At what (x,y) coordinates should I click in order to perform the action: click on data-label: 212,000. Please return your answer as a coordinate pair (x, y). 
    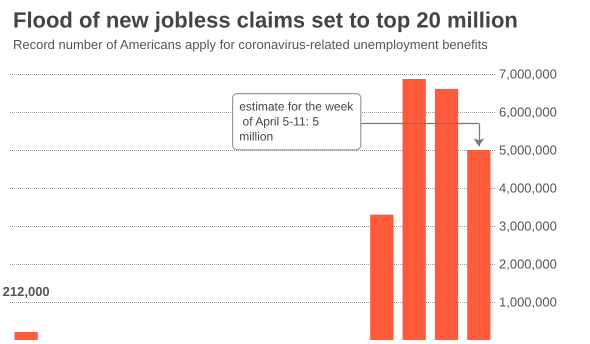
    Looking at the image, I should click on (26, 291).